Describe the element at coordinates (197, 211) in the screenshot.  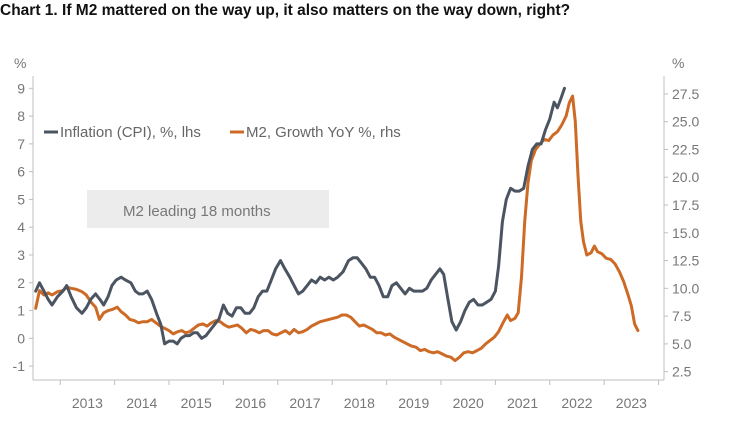
I see `annotation-text: M2 leading 18 months` at that location.